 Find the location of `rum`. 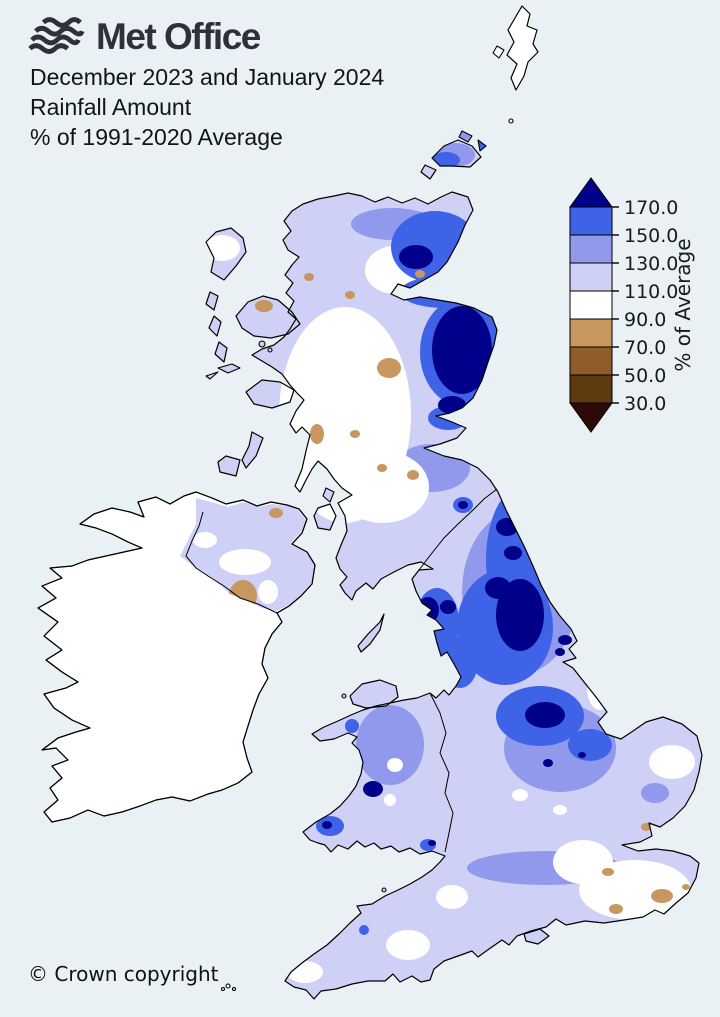

rum is located at coordinates (262, 344).